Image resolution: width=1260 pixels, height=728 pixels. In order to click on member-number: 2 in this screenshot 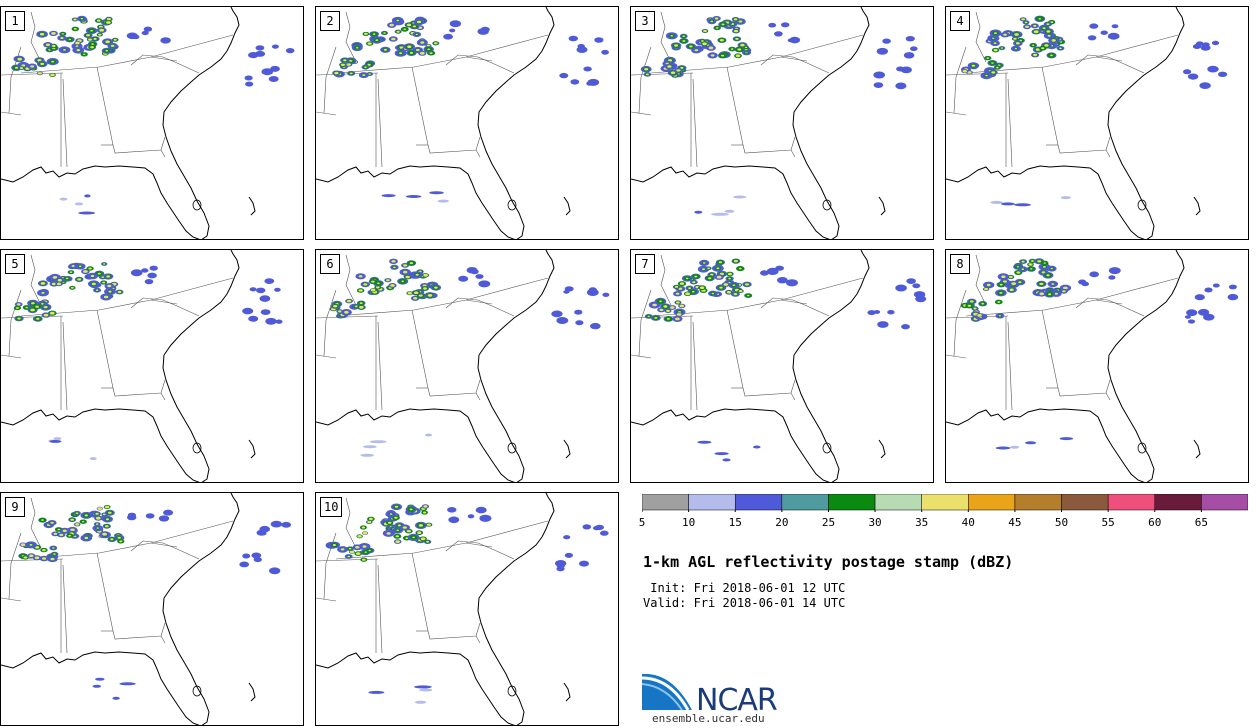, I will do `click(330, 21)`.